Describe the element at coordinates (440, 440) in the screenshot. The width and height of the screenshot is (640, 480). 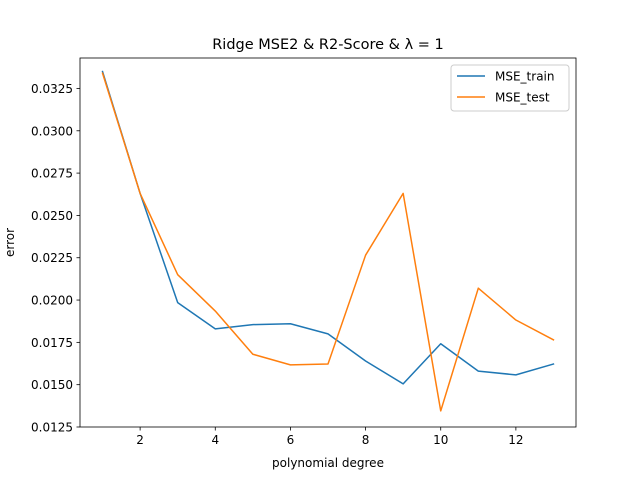
I see `x-tick-label: 10` at that location.